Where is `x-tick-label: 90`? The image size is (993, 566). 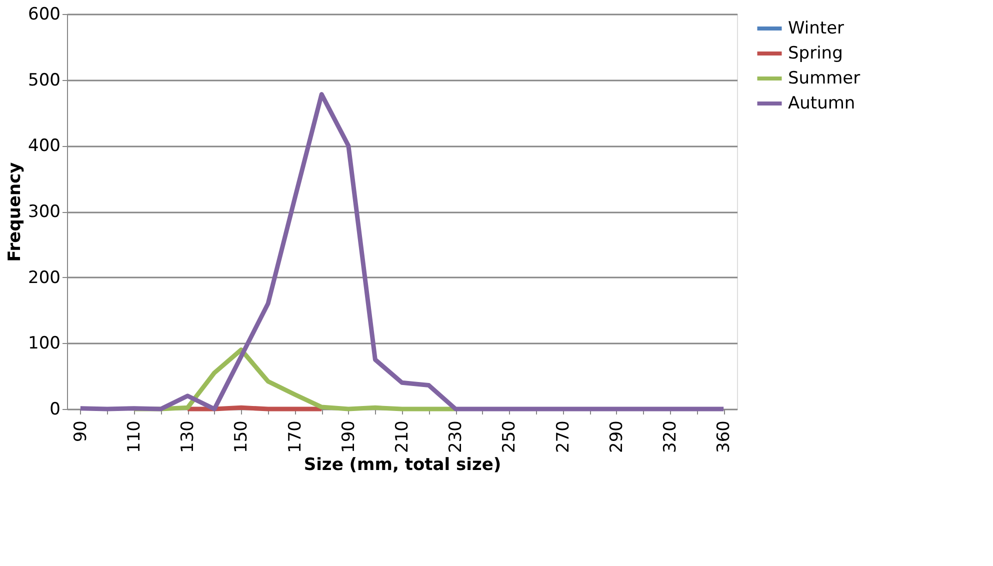
x-tick-label: 90 is located at coordinates (80, 431).